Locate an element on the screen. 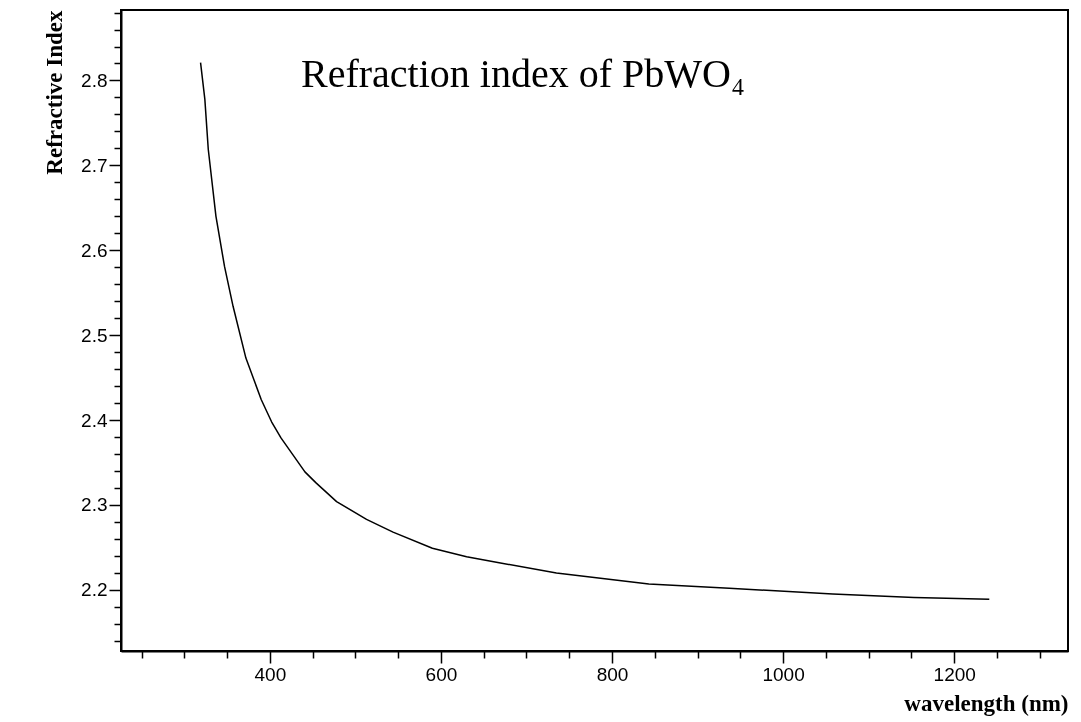  x-tick-label: 1200 is located at coordinates (954, 674).